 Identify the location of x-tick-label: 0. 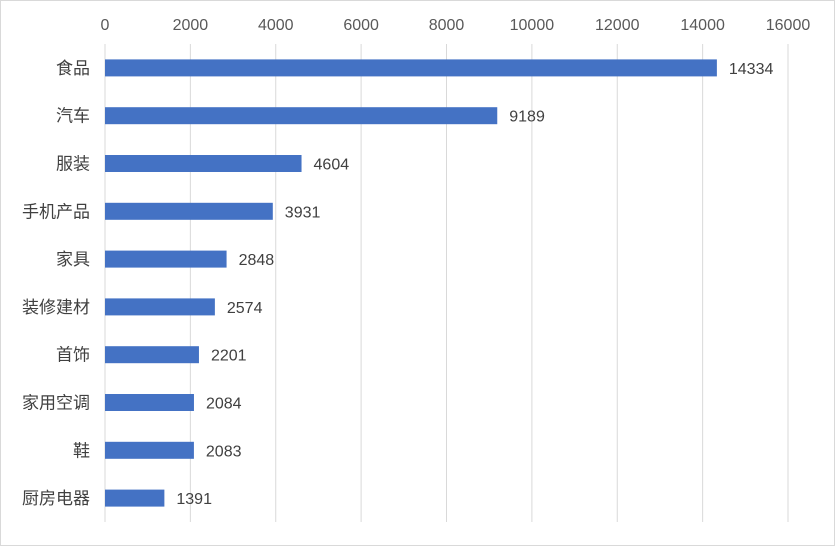
(105, 25).